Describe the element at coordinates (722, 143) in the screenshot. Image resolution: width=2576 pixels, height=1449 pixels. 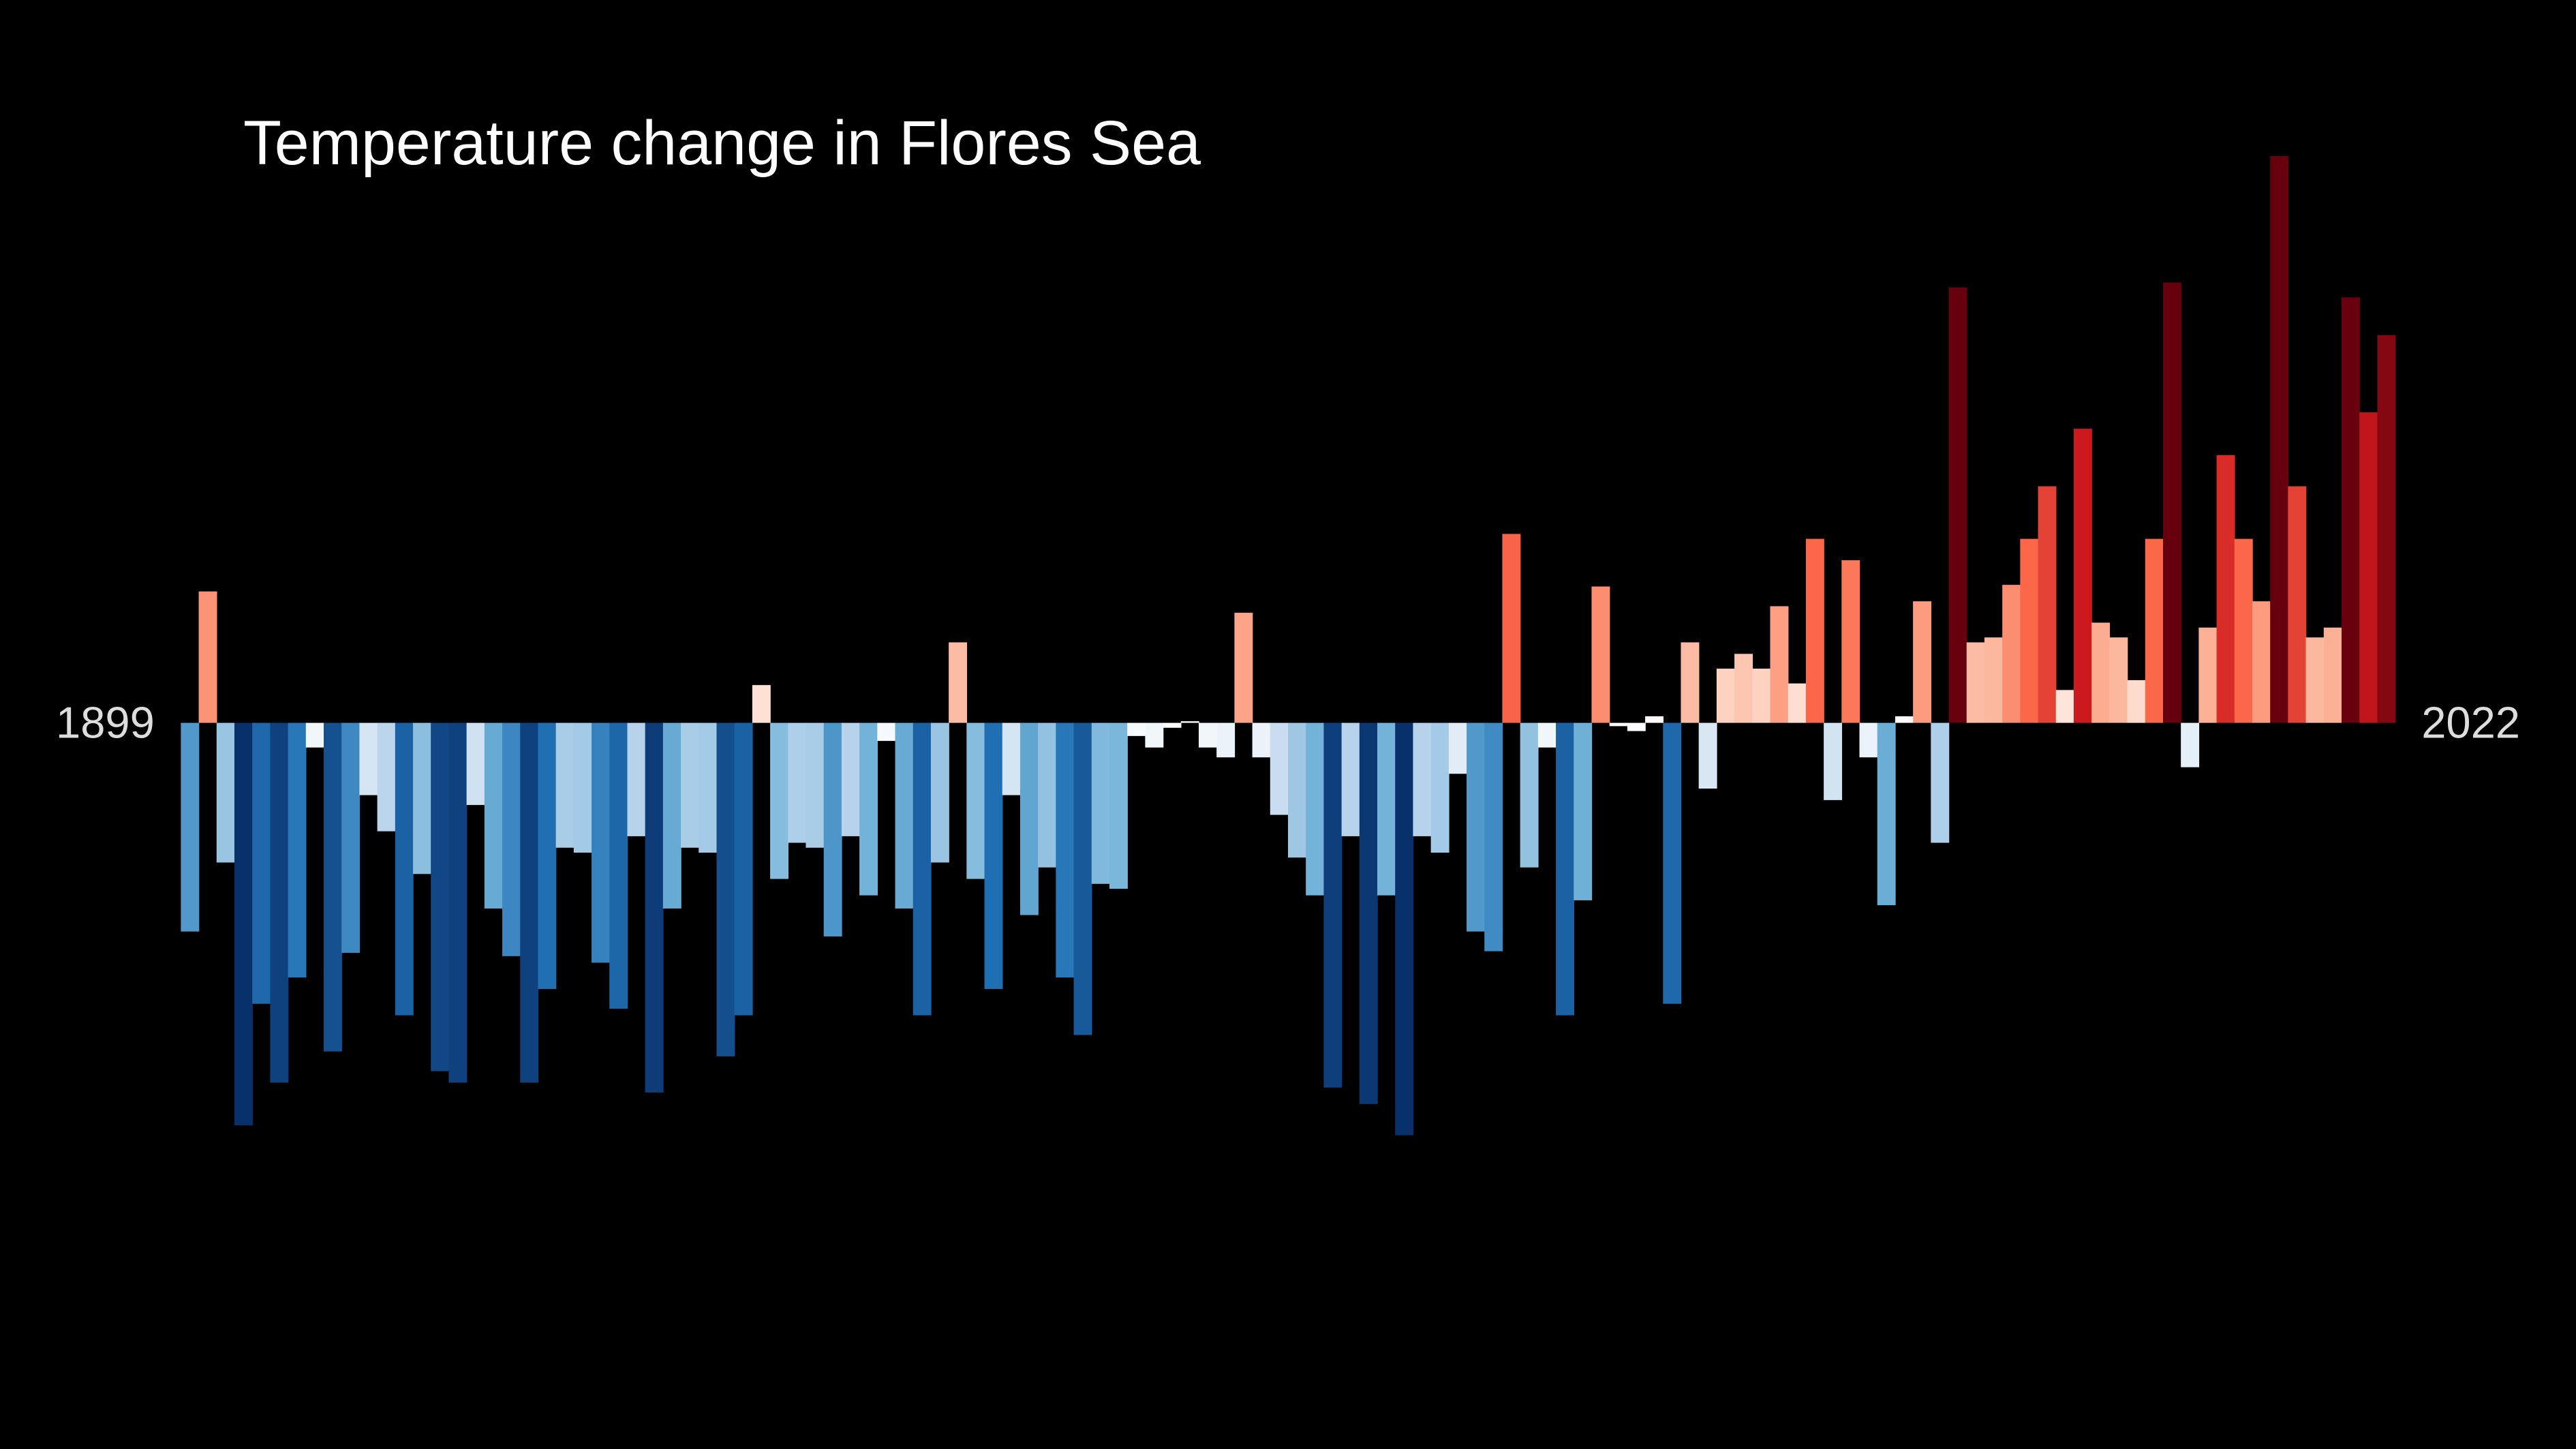
I see `chart-title: Temperature change in Flores Sea` at that location.